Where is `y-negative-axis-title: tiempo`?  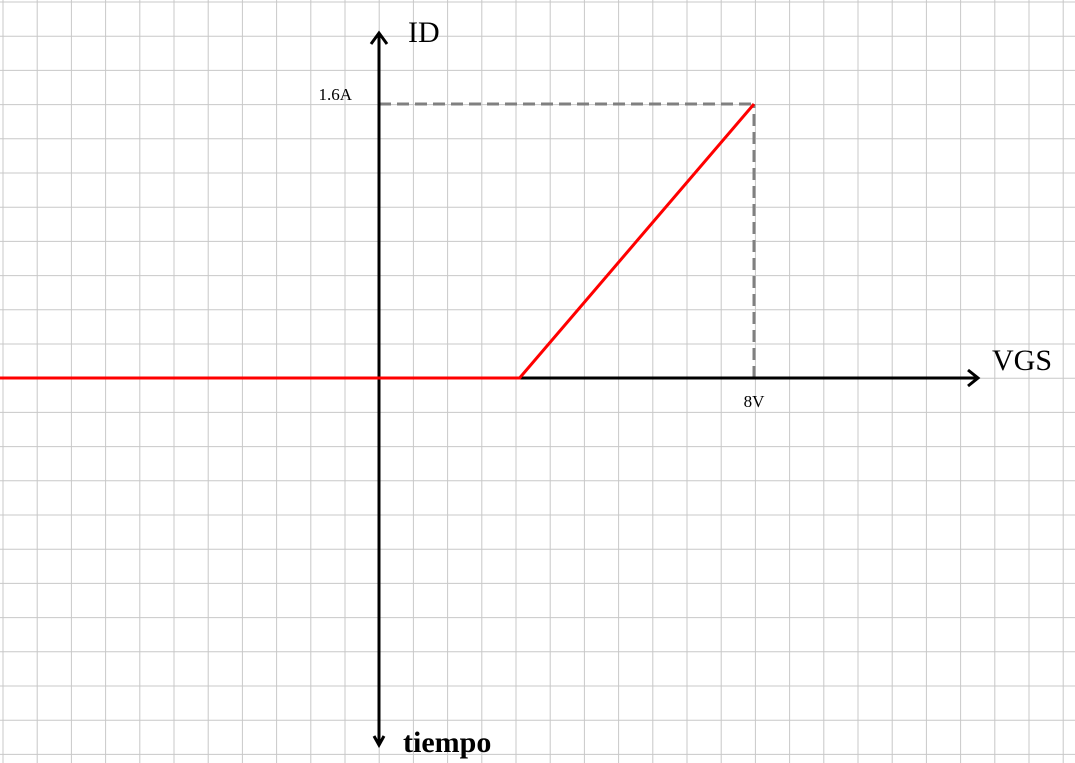 y-negative-axis-title: tiempo is located at coordinates (447, 742).